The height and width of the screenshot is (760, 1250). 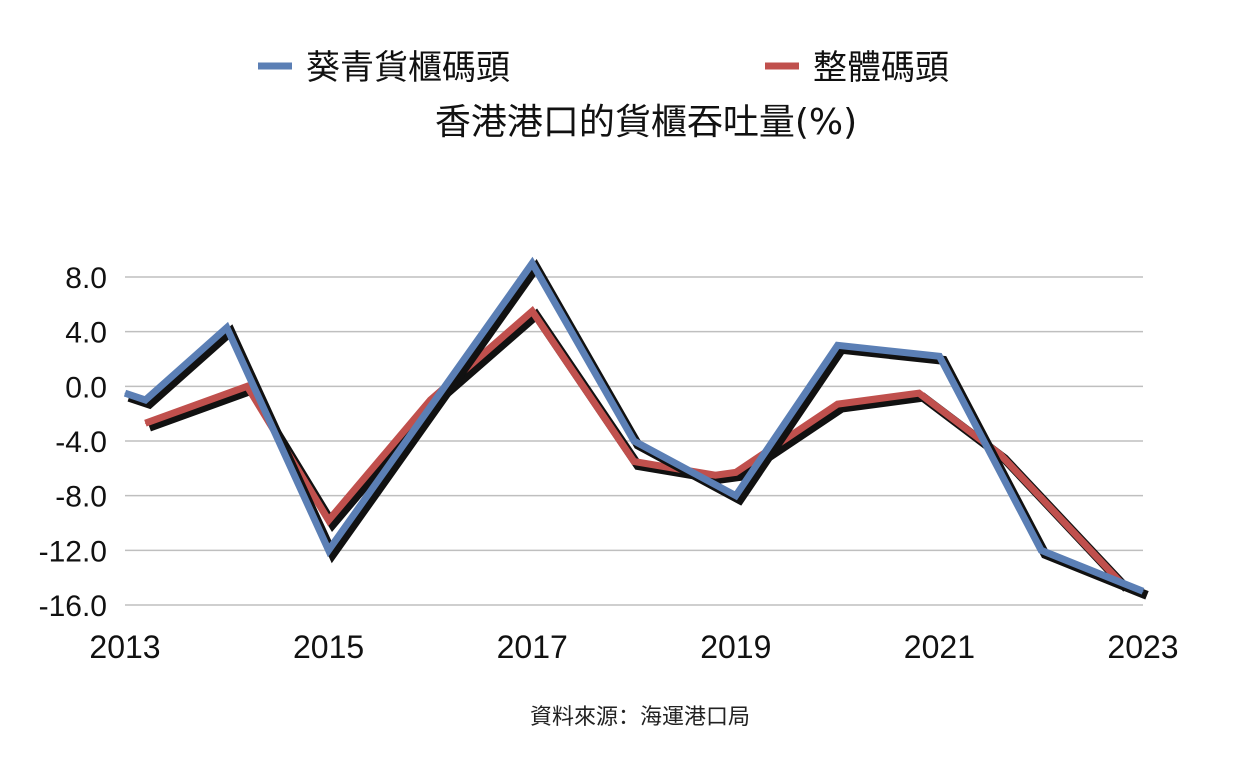 What do you see at coordinates (646, 122) in the screenshot?
I see `chart-title: 香港港口的貨櫃吞吐量(%)` at bounding box center [646, 122].